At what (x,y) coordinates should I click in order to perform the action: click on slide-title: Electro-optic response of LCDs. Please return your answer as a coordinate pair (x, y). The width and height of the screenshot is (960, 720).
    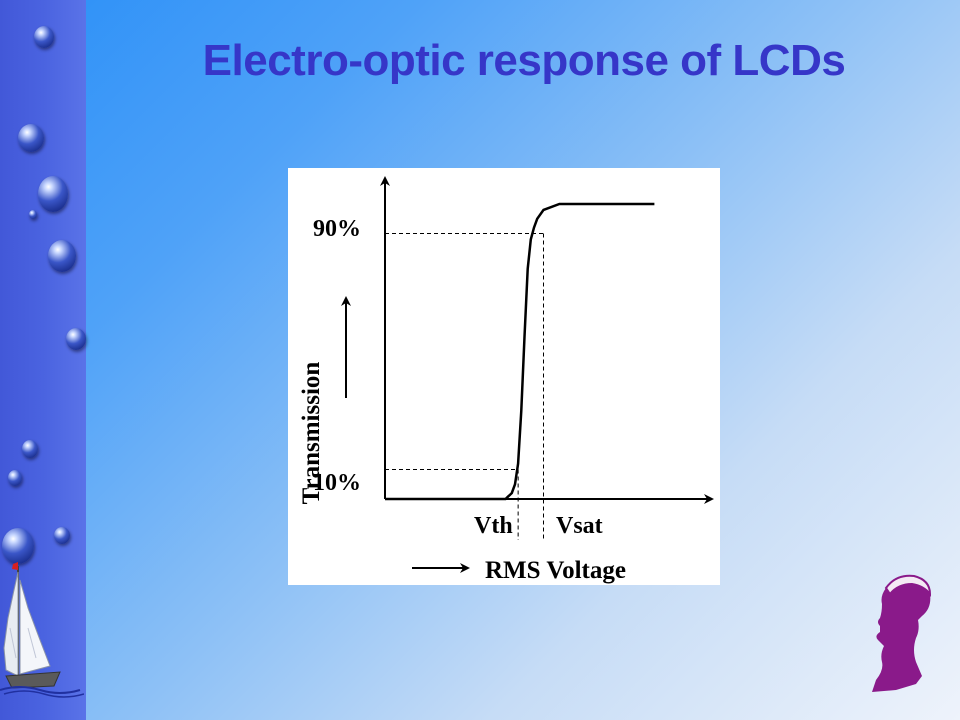
    Looking at the image, I should click on (524, 60).